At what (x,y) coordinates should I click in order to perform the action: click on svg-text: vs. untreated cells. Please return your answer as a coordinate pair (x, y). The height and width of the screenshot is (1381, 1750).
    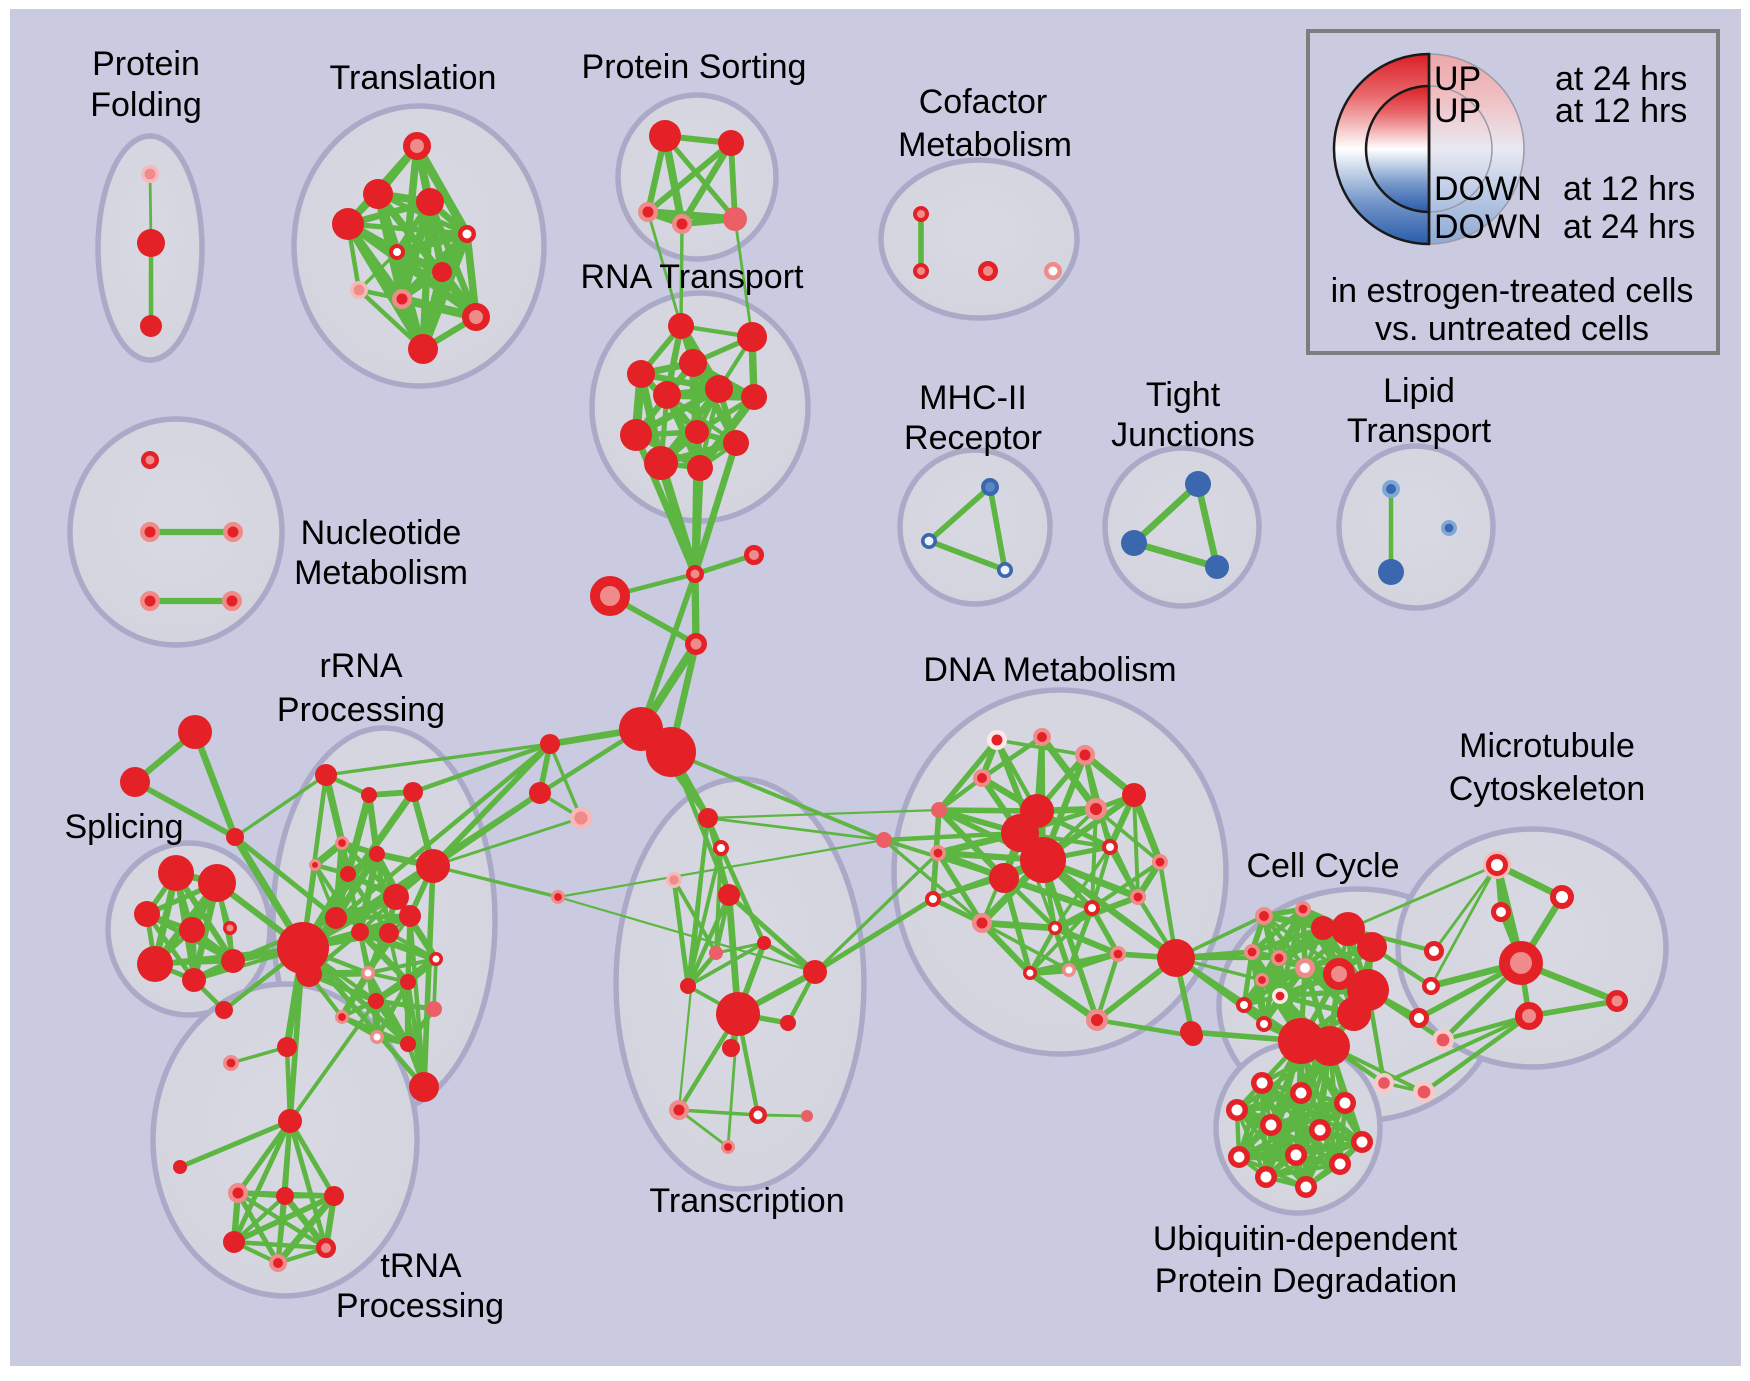
    Looking at the image, I should click on (1512, 329).